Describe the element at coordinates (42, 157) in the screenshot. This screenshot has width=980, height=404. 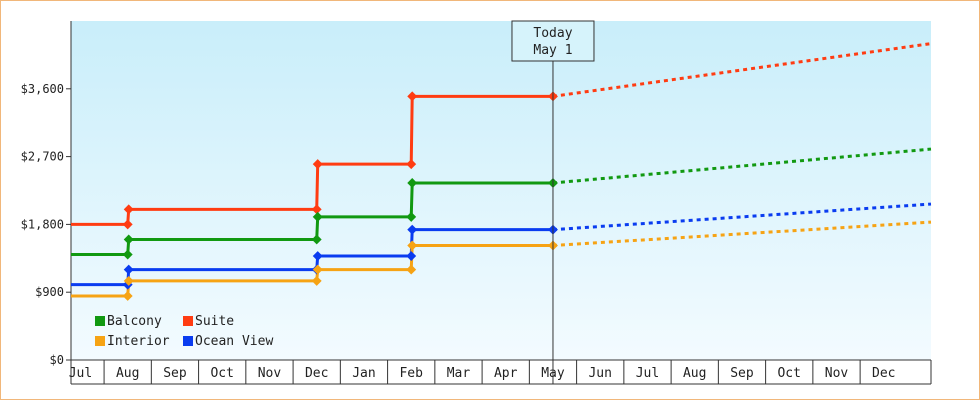
I see `y-tick-label: $2,700` at that location.